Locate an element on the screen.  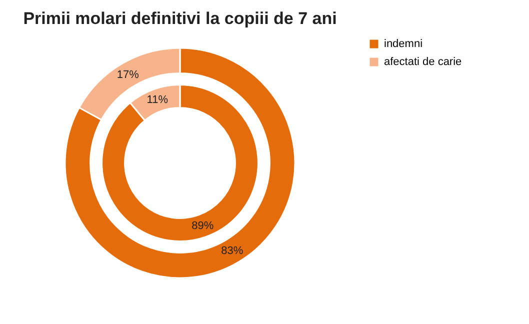
data-label: 17% is located at coordinates (128, 74).